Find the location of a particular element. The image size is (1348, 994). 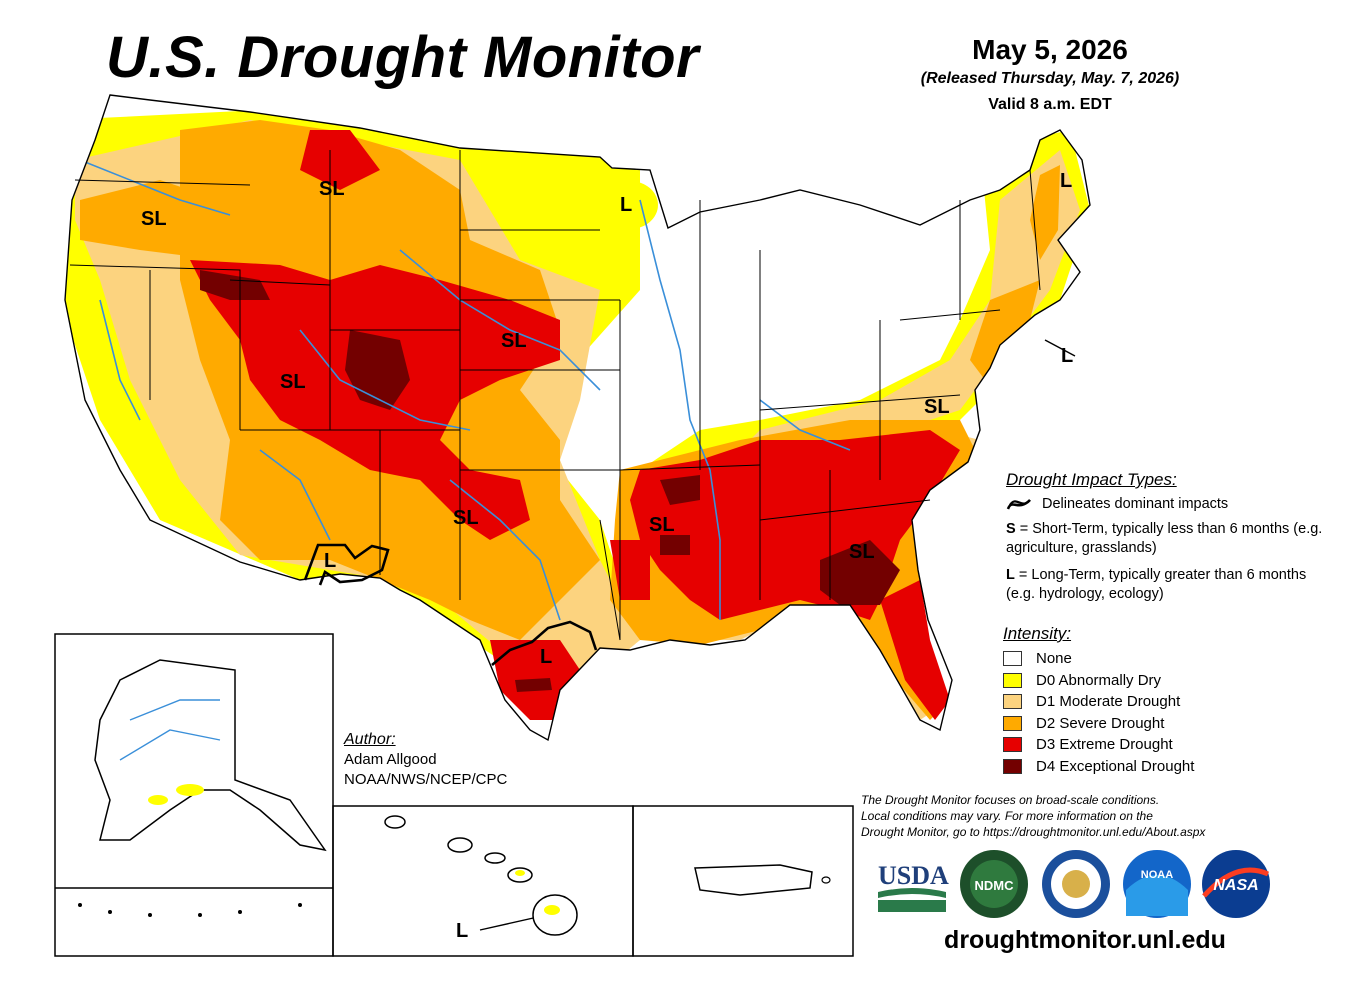

hawaii-map is located at coordinates (481, 875).